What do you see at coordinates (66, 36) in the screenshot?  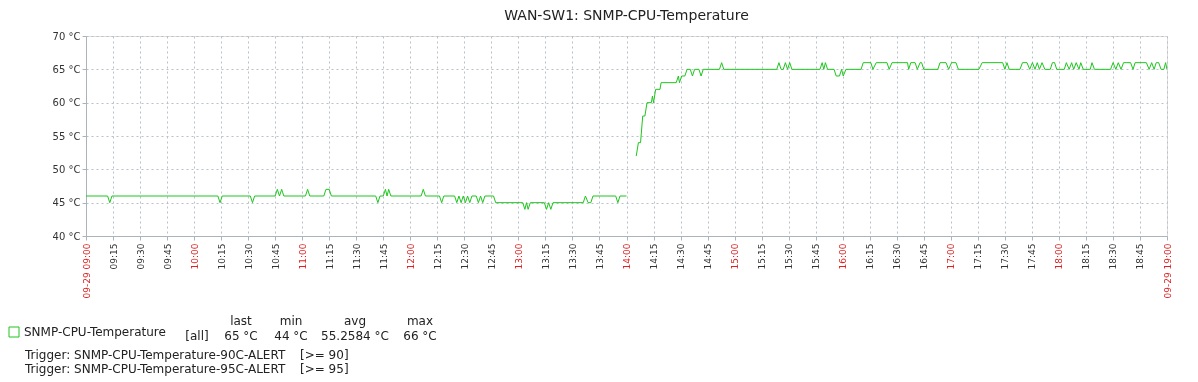 I see `y-tick-label: 70 °C` at bounding box center [66, 36].